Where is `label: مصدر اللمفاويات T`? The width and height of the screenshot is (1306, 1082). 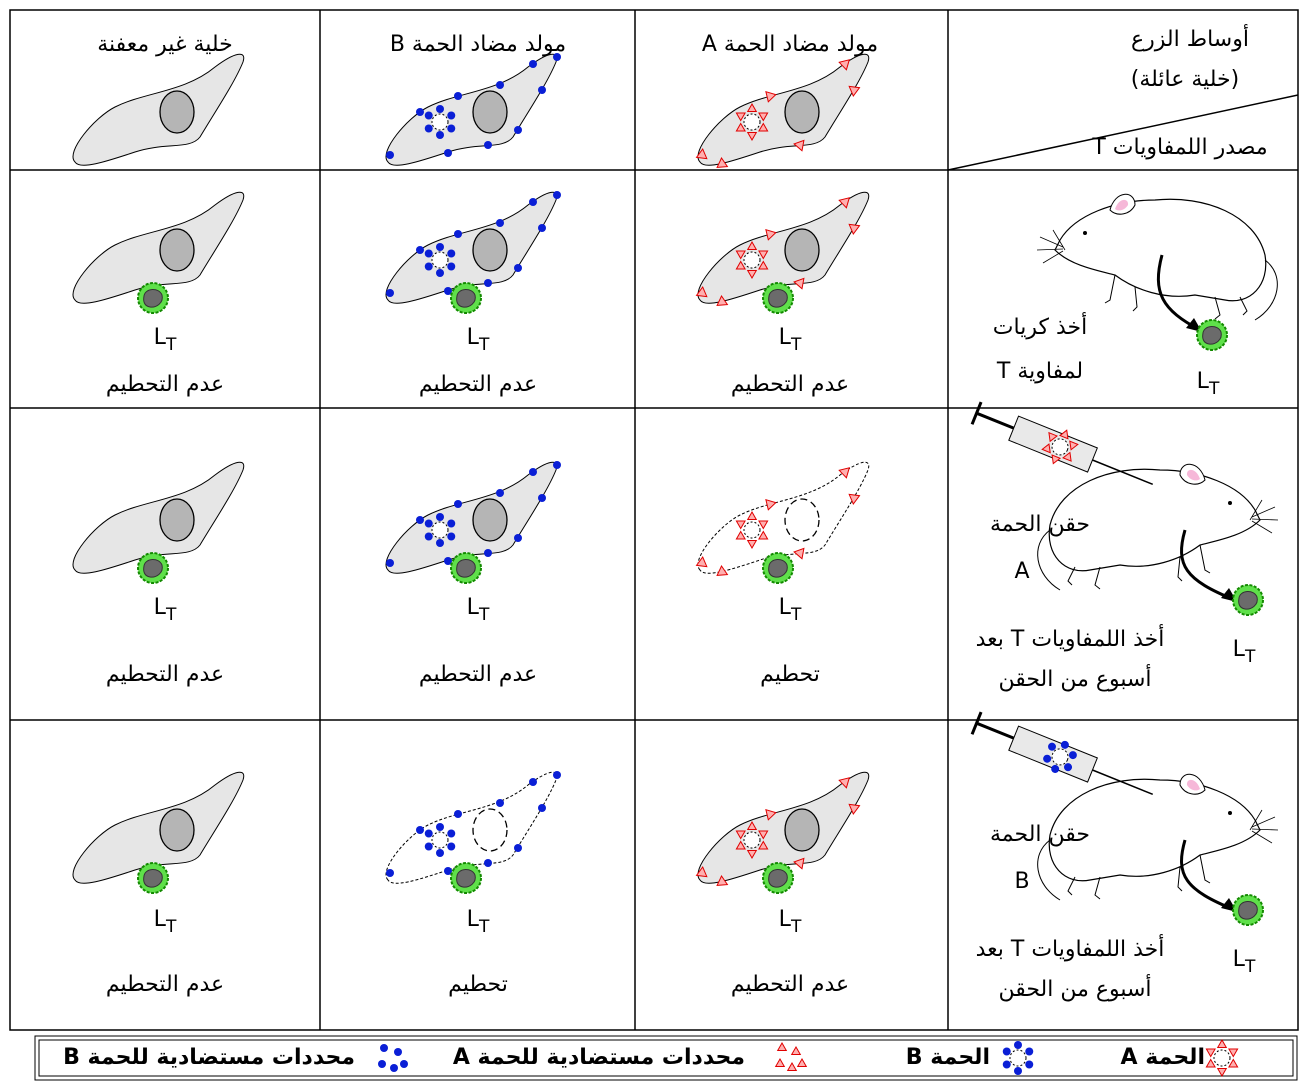
label: مصدر اللمفاويات T is located at coordinates (1179, 147).